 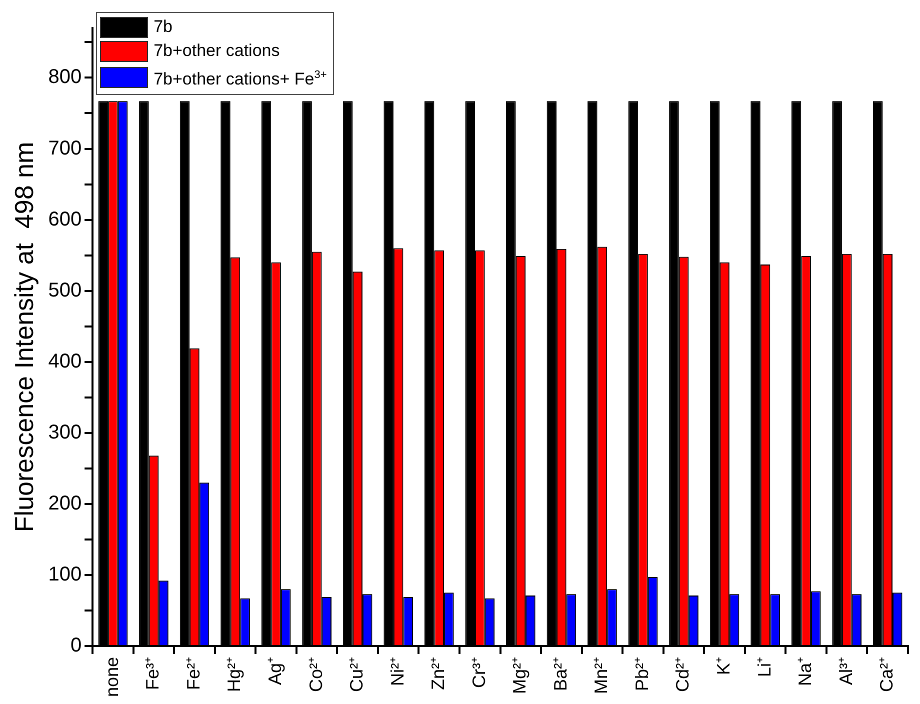 I want to click on y-tick-label: 600, so click(x=65, y=219).